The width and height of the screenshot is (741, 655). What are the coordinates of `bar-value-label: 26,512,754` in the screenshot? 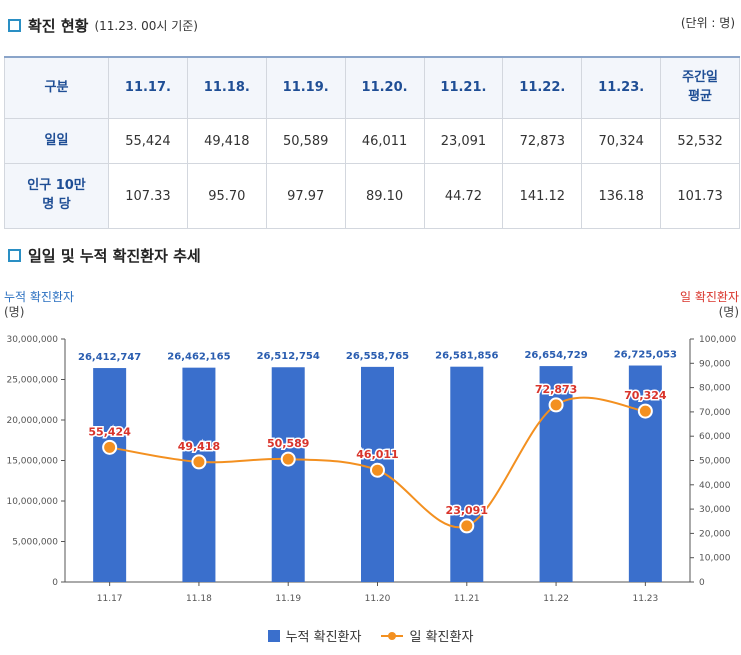 It's located at (288, 356).